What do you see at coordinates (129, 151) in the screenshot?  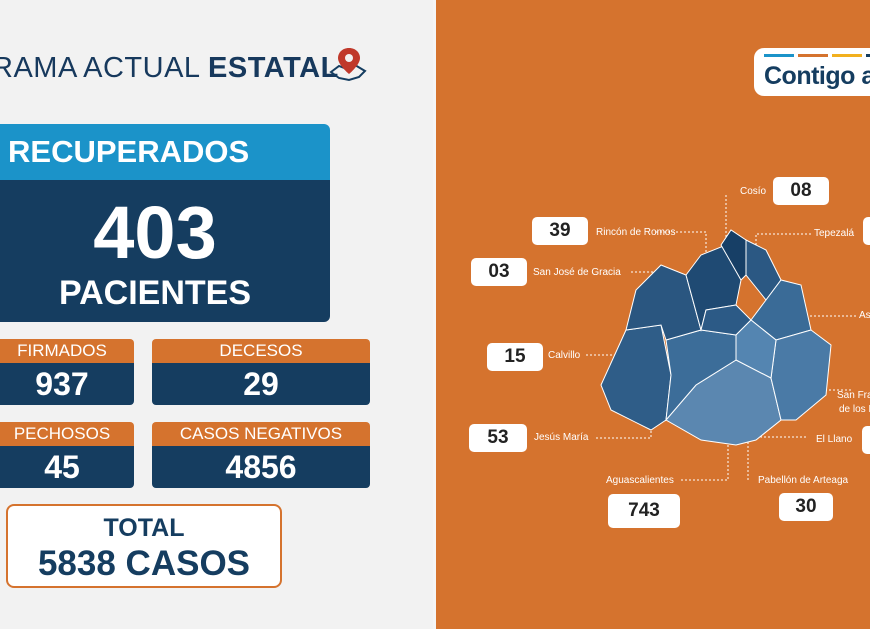 I see `recuperados-label: RECUPERADOS` at bounding box center [129, 151].